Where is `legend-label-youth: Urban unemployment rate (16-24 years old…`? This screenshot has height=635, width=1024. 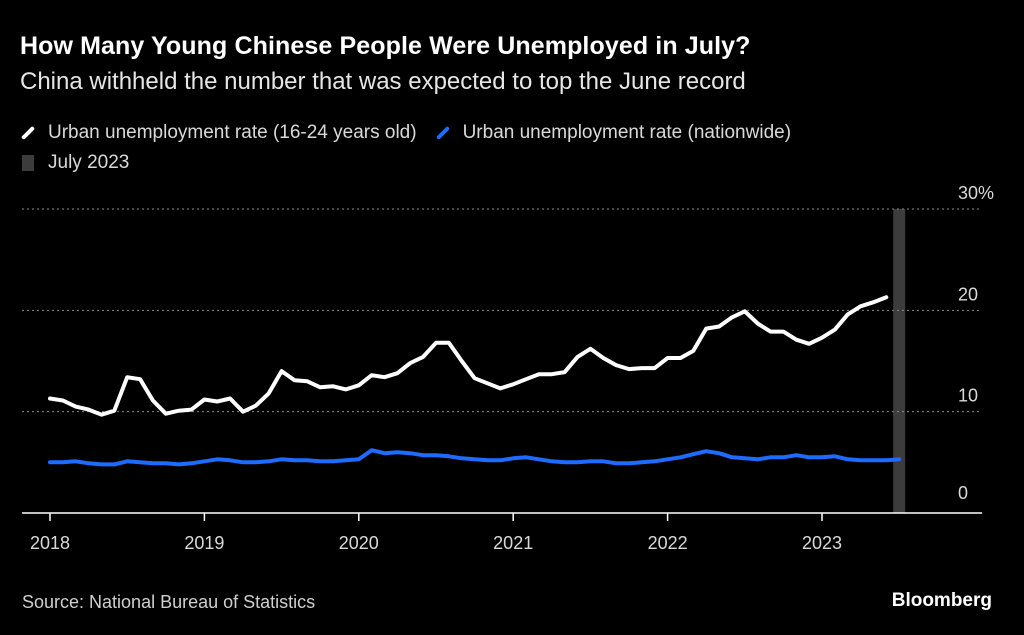 legend-label-youth: Urban unemployment rate (16-24 years old… is located at coordinates (232, 132).